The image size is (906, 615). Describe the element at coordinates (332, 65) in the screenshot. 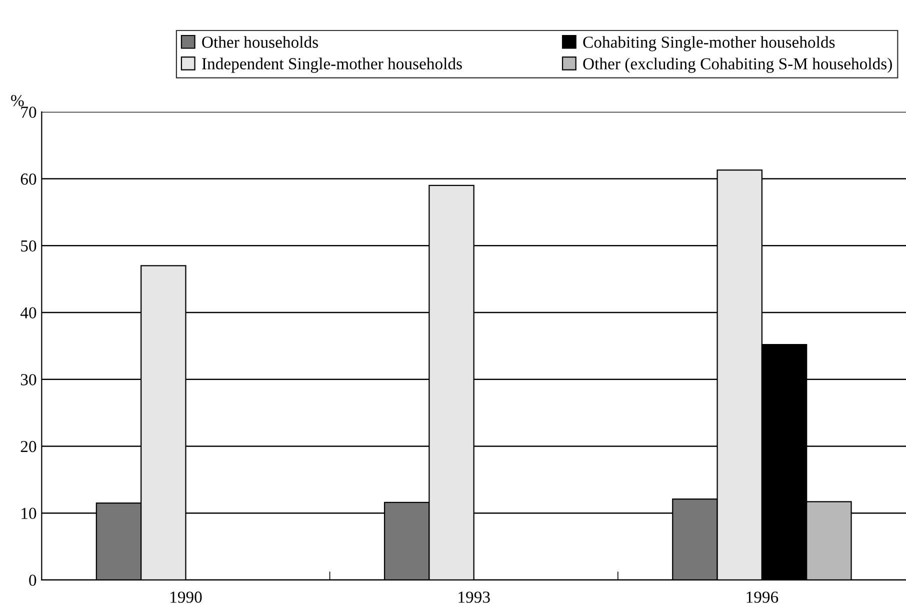

I see `legend-label: Independent Single-mother households` at that location.